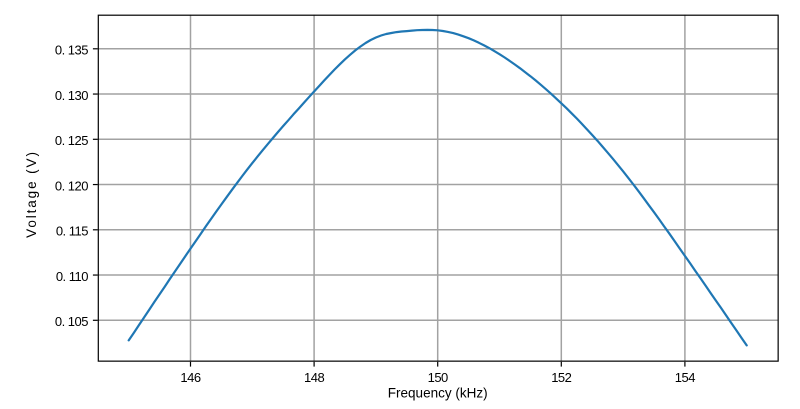 The image size is (800, 409). What do you see at coordinates (72, 276) in the screenshot?
I see `svg-text: 0. 110` at bounding box center [72, 276].